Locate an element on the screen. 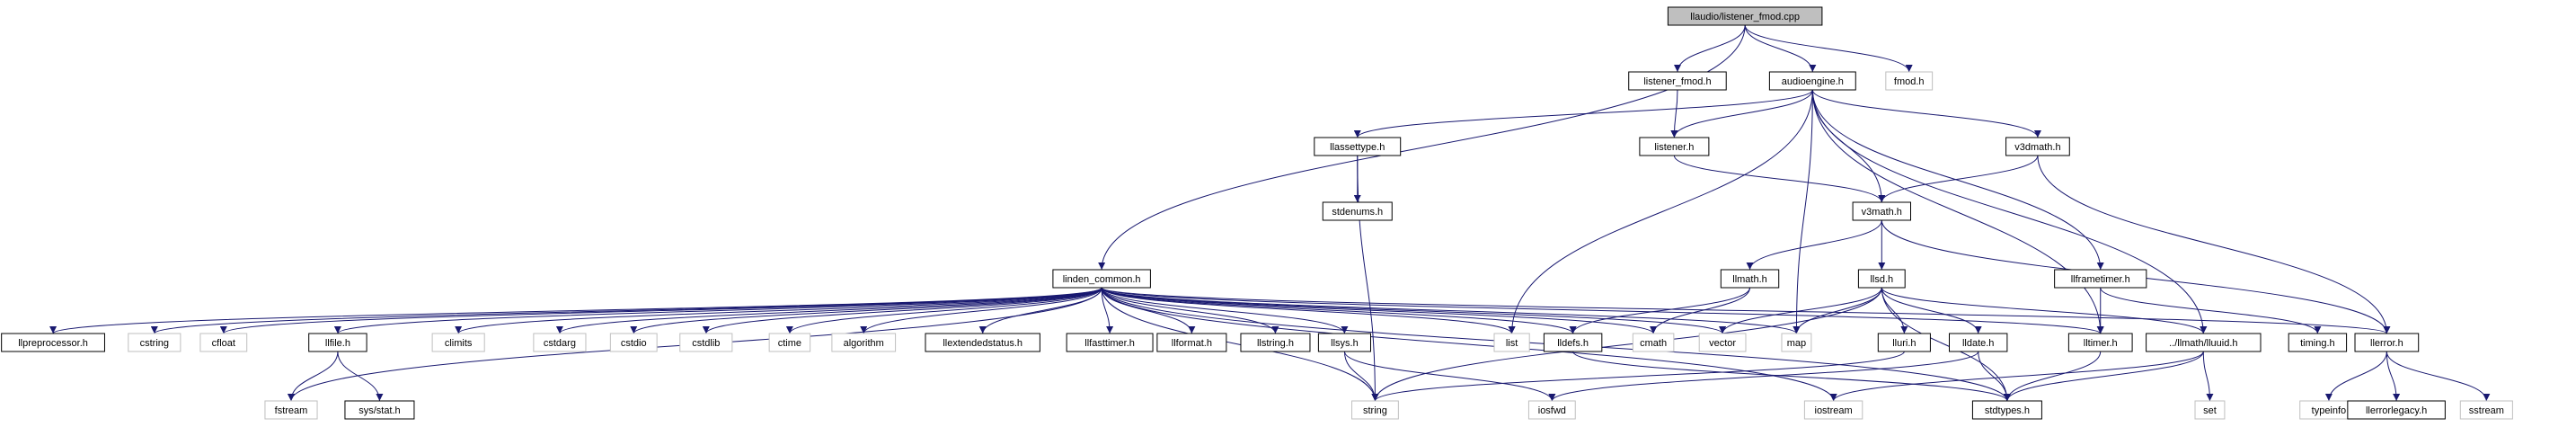 Image resolution: width=2576 pixels, height=436 pixels. node-label: sstream is located at coordinates (2486, 410).